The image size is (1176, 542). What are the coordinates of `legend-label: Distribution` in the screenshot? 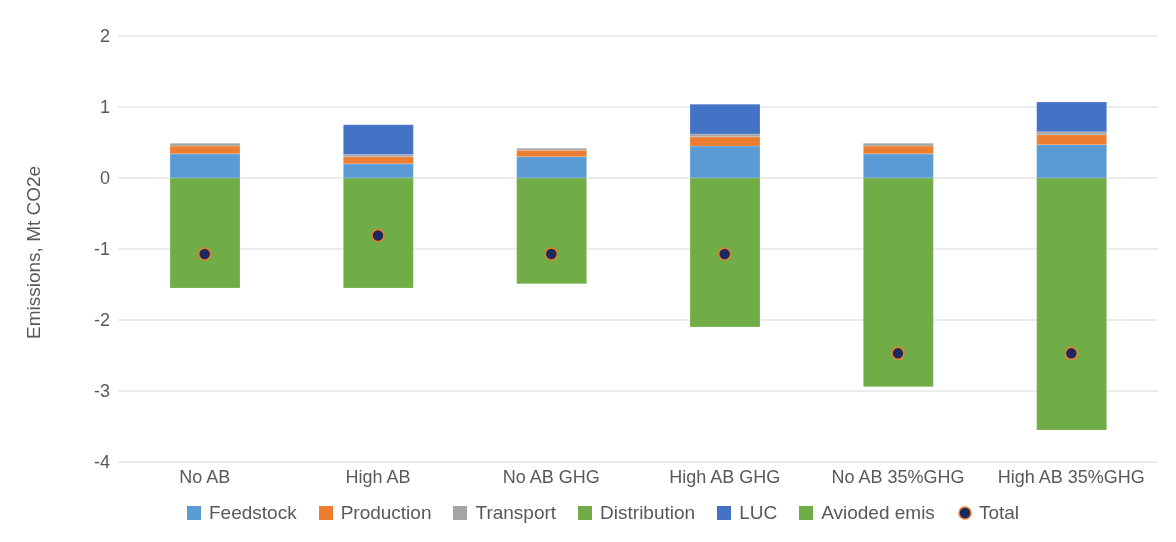 It's located at (648, 513).